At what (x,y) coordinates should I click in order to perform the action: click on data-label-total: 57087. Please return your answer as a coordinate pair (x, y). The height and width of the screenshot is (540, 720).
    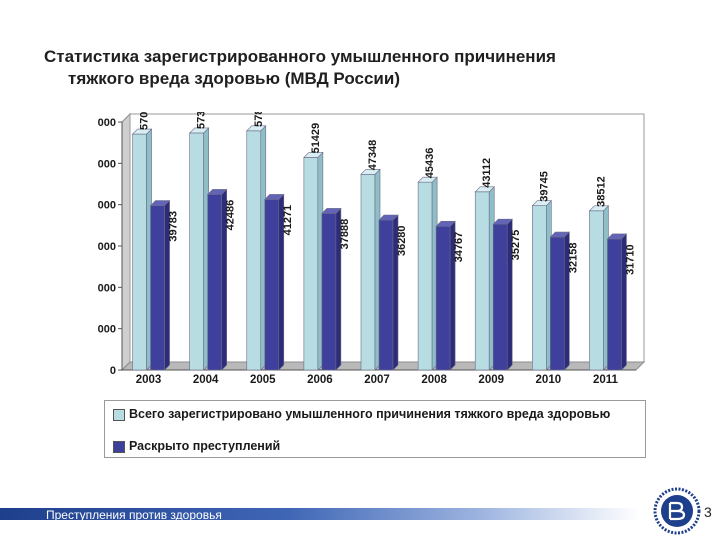
    Looking at the image, I should click on (145, 121).